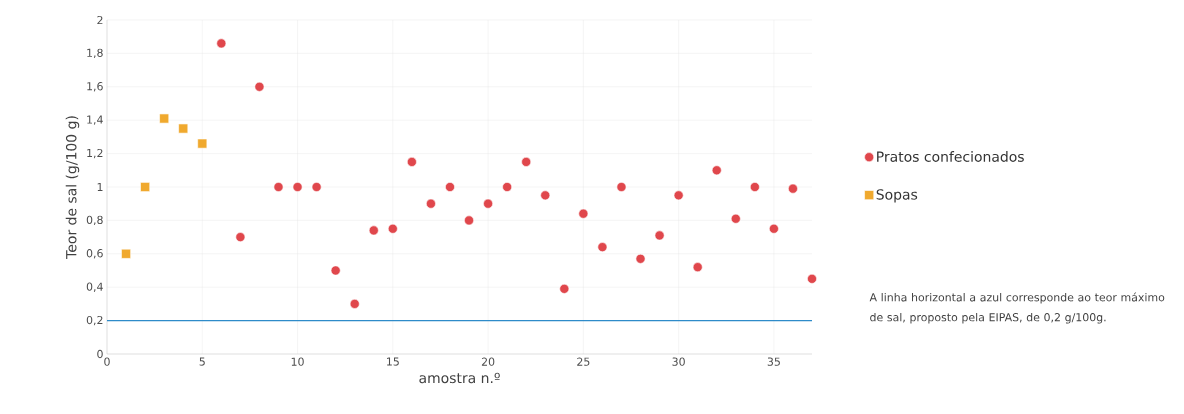  Describe the element at coordinates (107, 361) in the screenshot. I see `x-tick-label: 0` at that location.